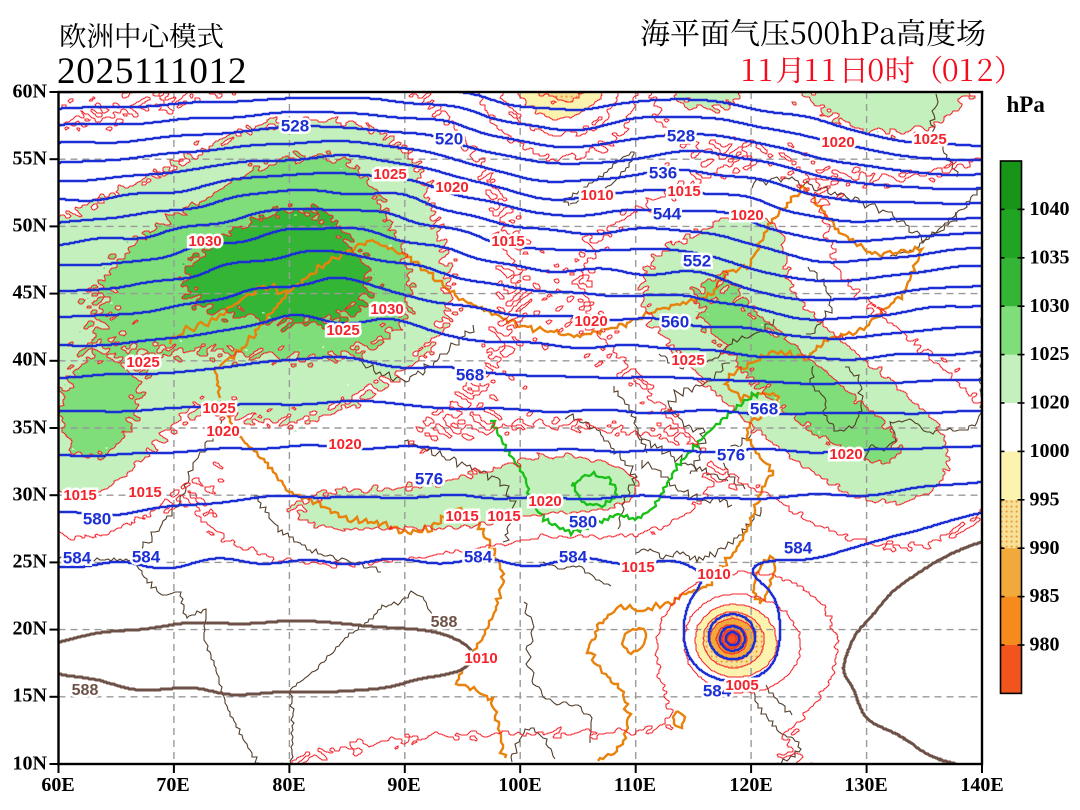  I want to click on svg-text: 544, so click(667, 213).